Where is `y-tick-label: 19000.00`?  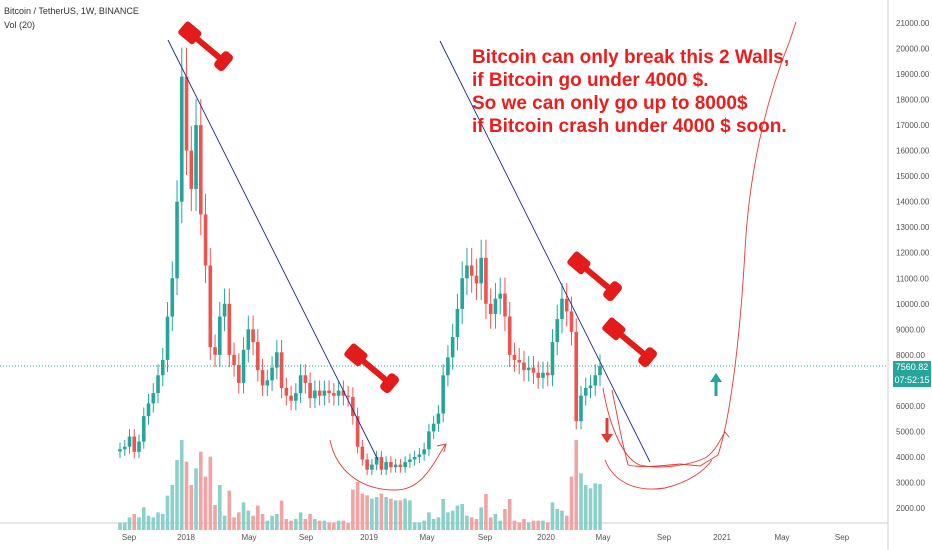 y-tick-label: 19000.00 is located at coordinates (913, 74).